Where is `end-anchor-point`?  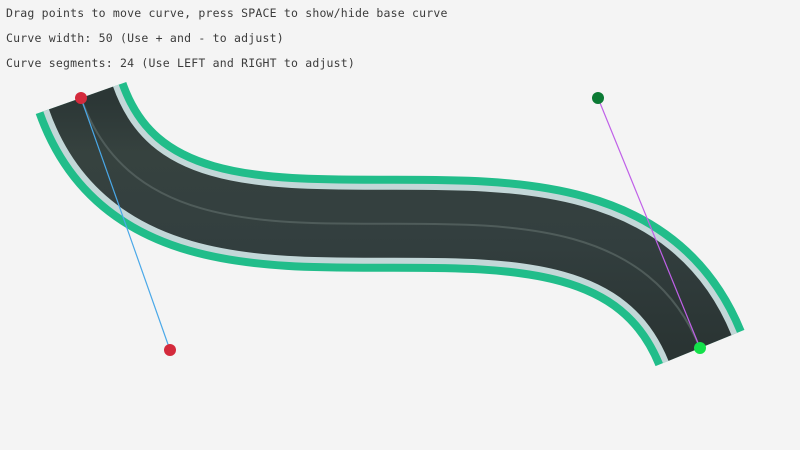 end-anchor-point is located at coordinates (700, 348).